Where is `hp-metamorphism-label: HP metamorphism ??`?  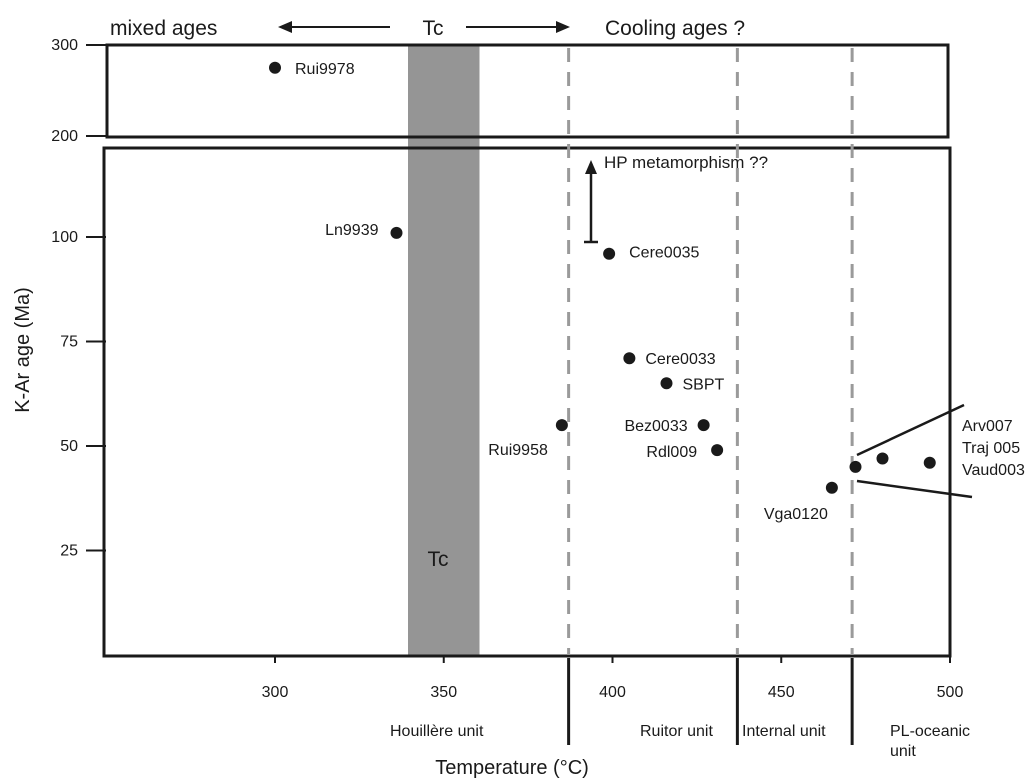
hp-metamorphism-label: HP metamorphism ?? is located at coordinates (686, 162).